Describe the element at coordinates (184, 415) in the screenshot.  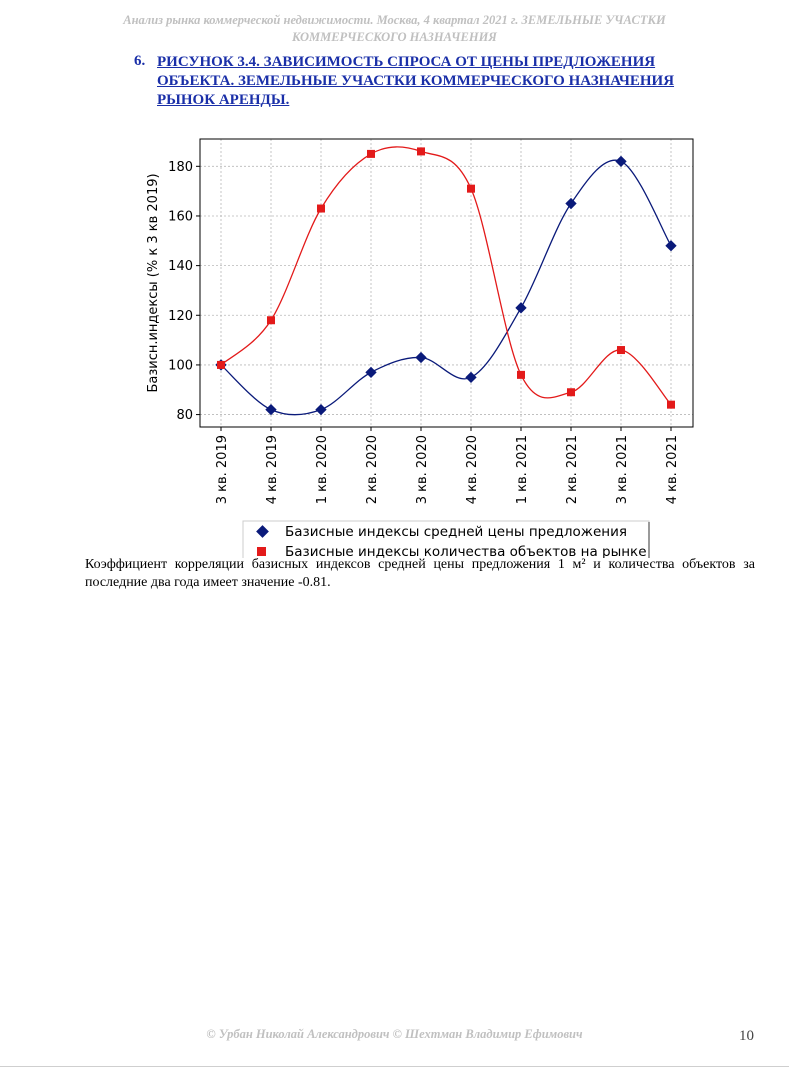
I see `y-tick-label: 80` at that location.